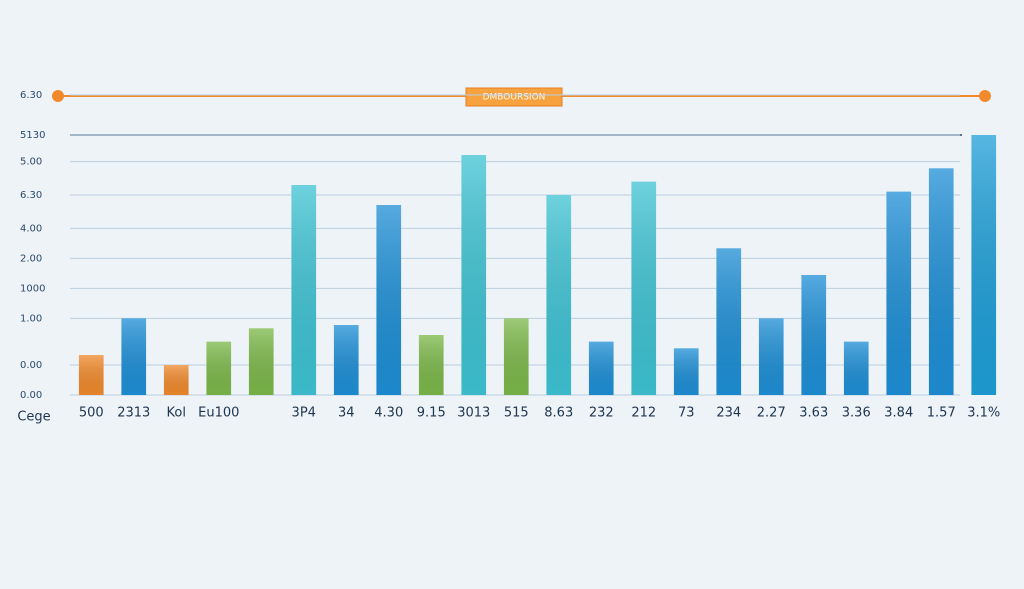 This screenshot has width=1024, height=589. I want to click on x-tick-label: Eu100, so click(218, 413).